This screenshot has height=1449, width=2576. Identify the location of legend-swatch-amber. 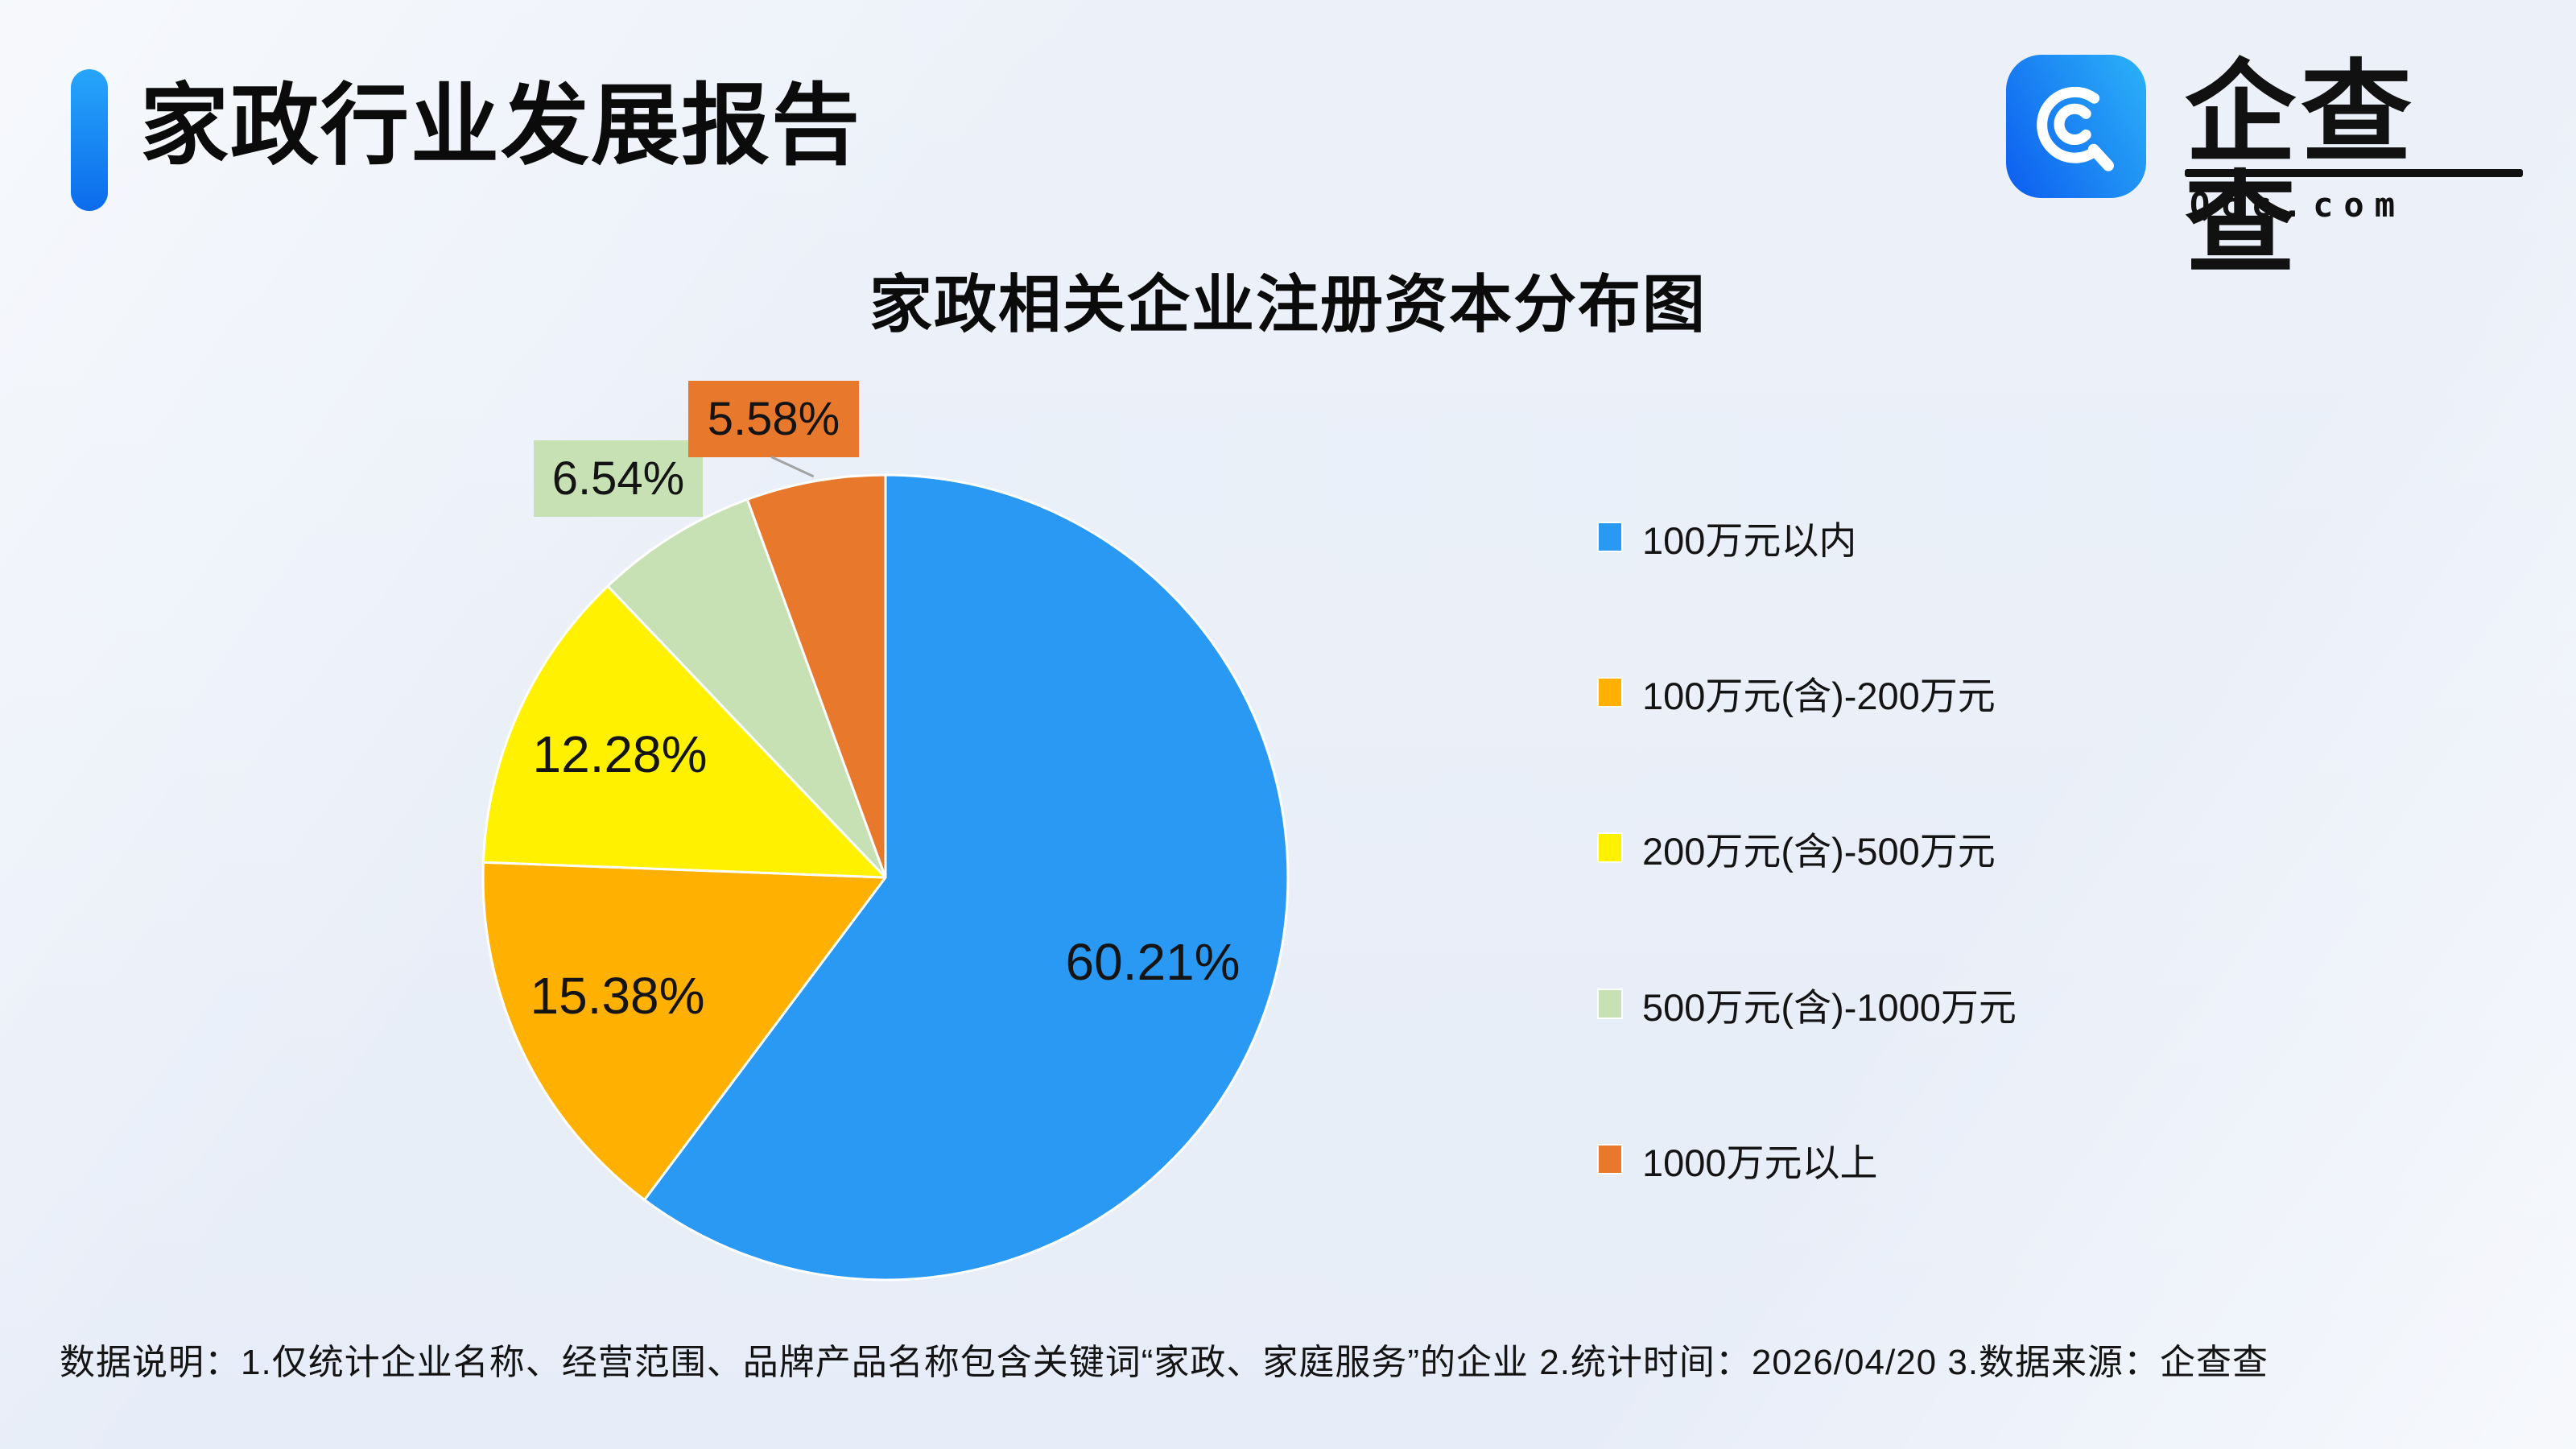
(1610, 692).